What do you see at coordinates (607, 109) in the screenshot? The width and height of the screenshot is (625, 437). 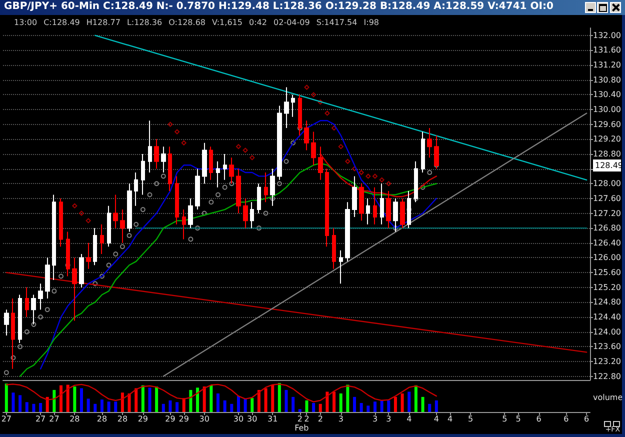 I see `y-tick-label: 130.00` at bounding box center [607, 109].